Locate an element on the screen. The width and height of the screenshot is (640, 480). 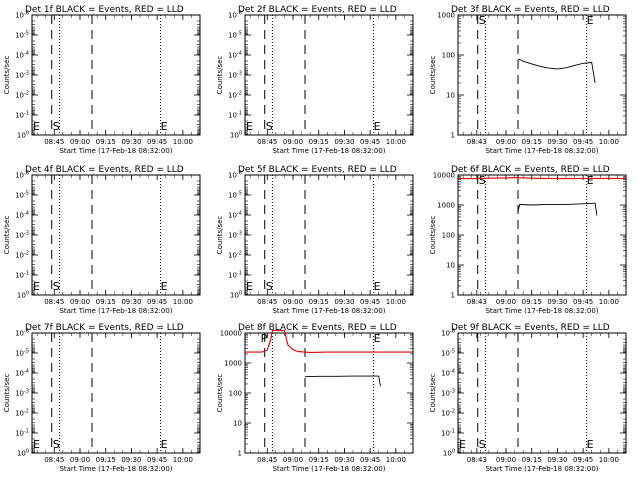
y-tick-label: 10000 is located at coordinates (231, 334).